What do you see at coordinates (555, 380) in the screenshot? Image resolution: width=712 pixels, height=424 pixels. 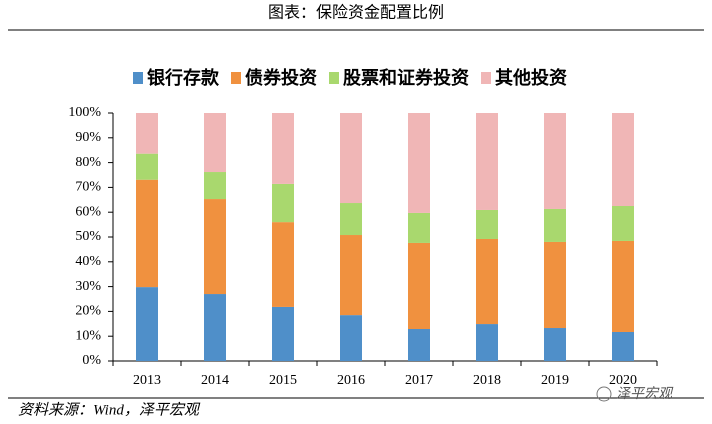 I see `x-tick-label: 2019` at bounding box center [555, 380].